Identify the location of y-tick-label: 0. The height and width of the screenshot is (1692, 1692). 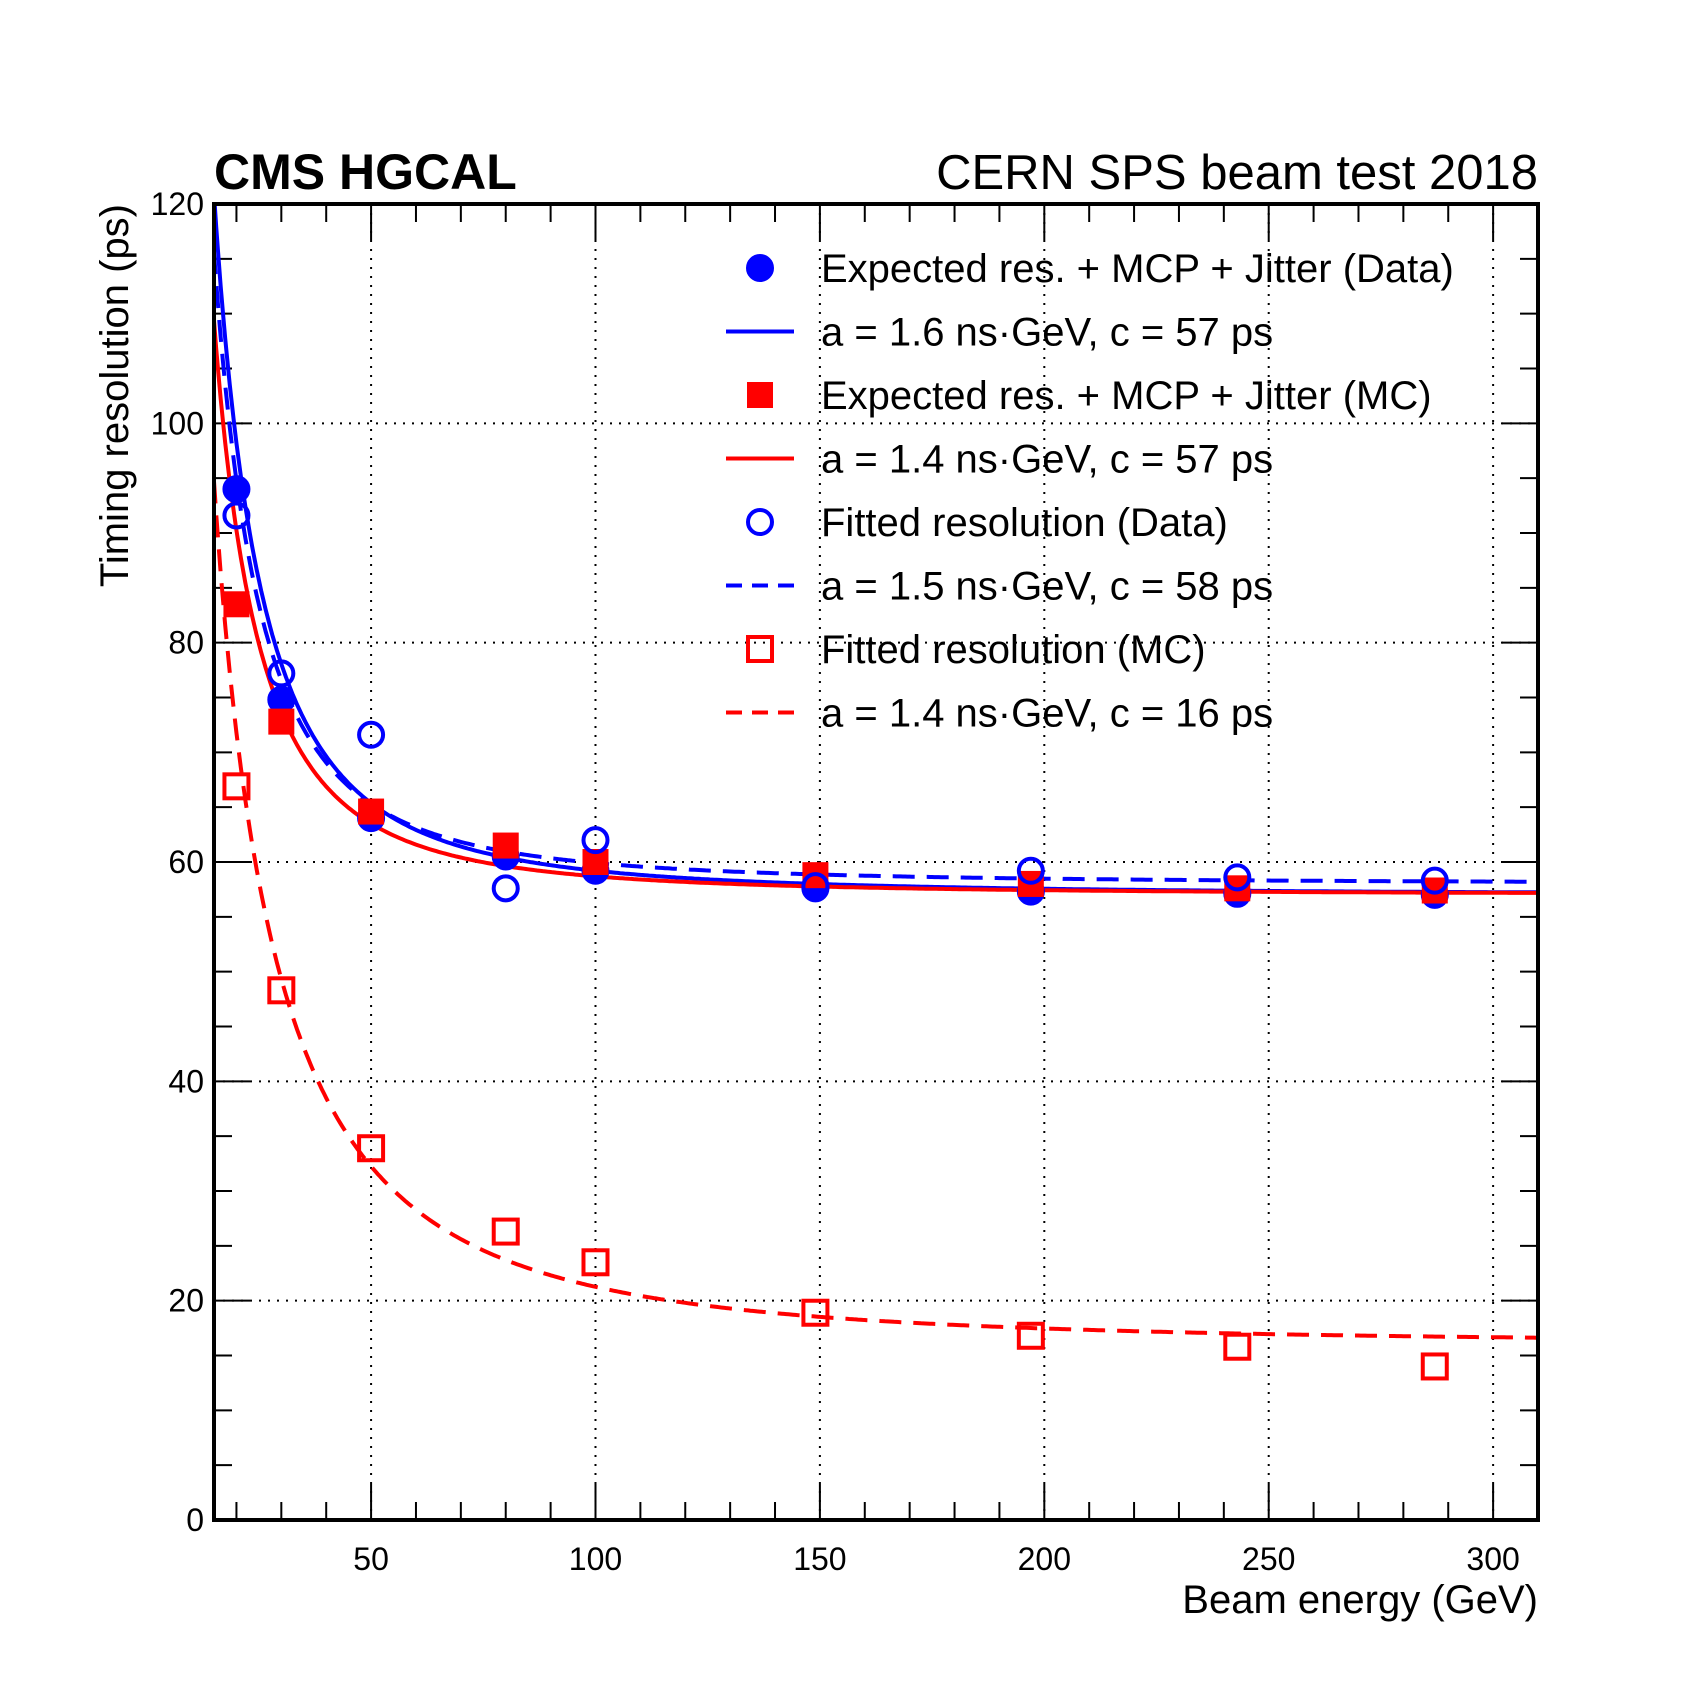
(195, 1520).